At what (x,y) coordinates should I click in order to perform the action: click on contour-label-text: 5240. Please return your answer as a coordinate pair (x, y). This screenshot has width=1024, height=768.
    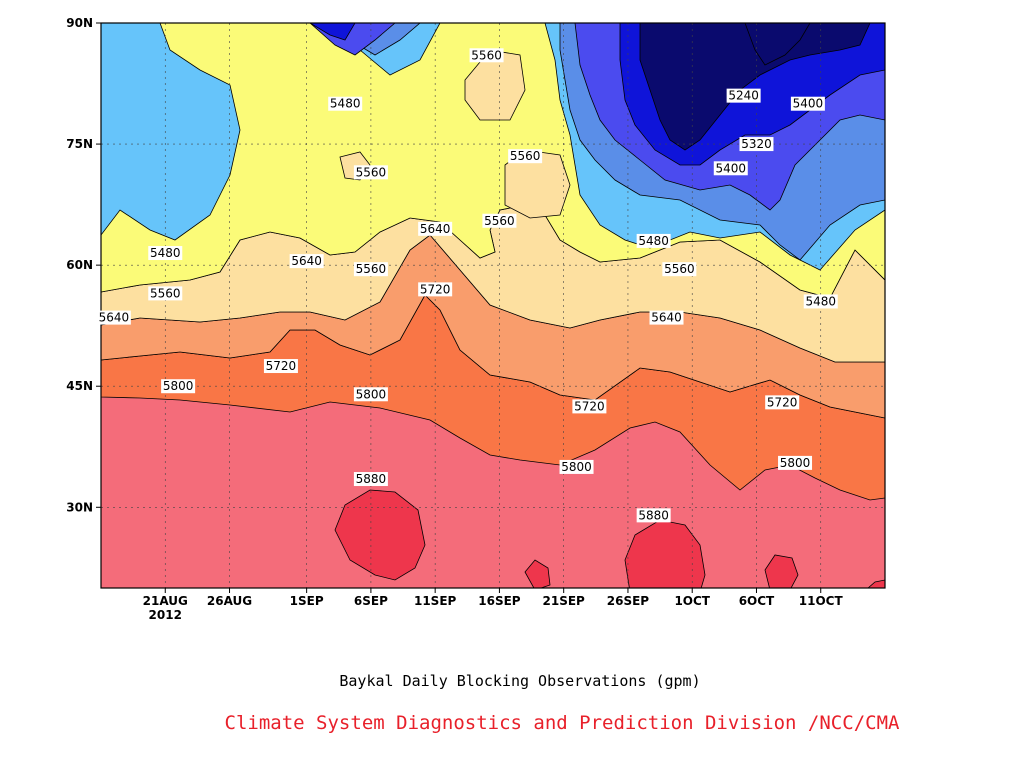
    Looking at the image, I should click on (743, 96).